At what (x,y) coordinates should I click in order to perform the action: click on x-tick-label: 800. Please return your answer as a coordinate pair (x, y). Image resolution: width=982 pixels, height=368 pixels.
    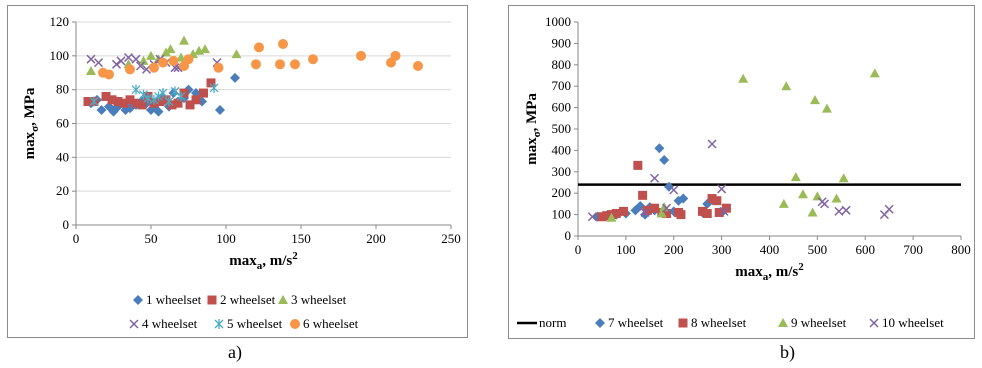
    Looking at the image, I should click on (961, 249).